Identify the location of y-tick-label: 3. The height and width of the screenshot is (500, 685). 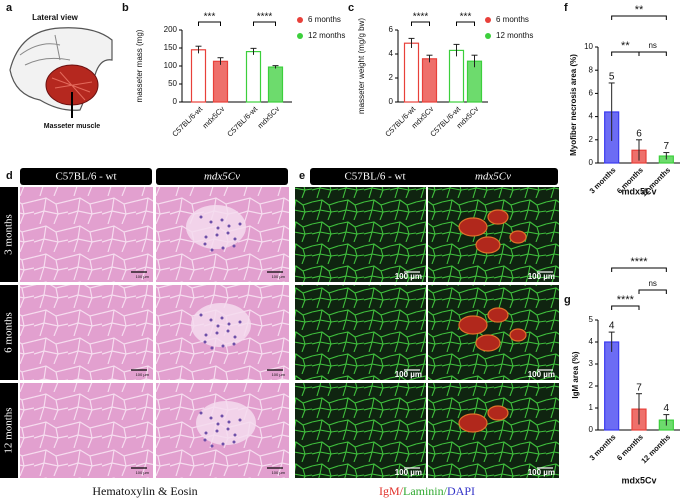
(591, 363).